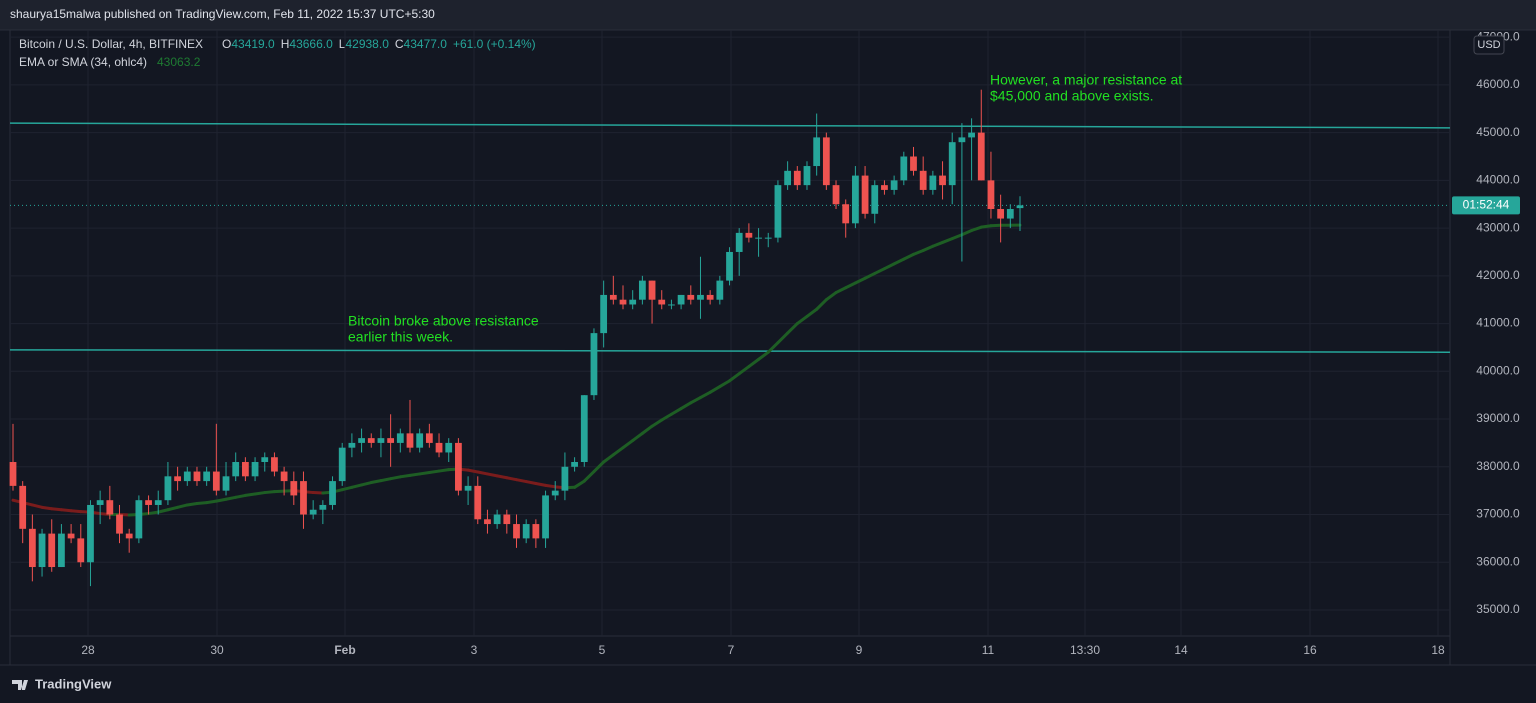  Describe the element at coordinates (342, 44) in the screenshot. I see `ohlc-label: L` at that location.